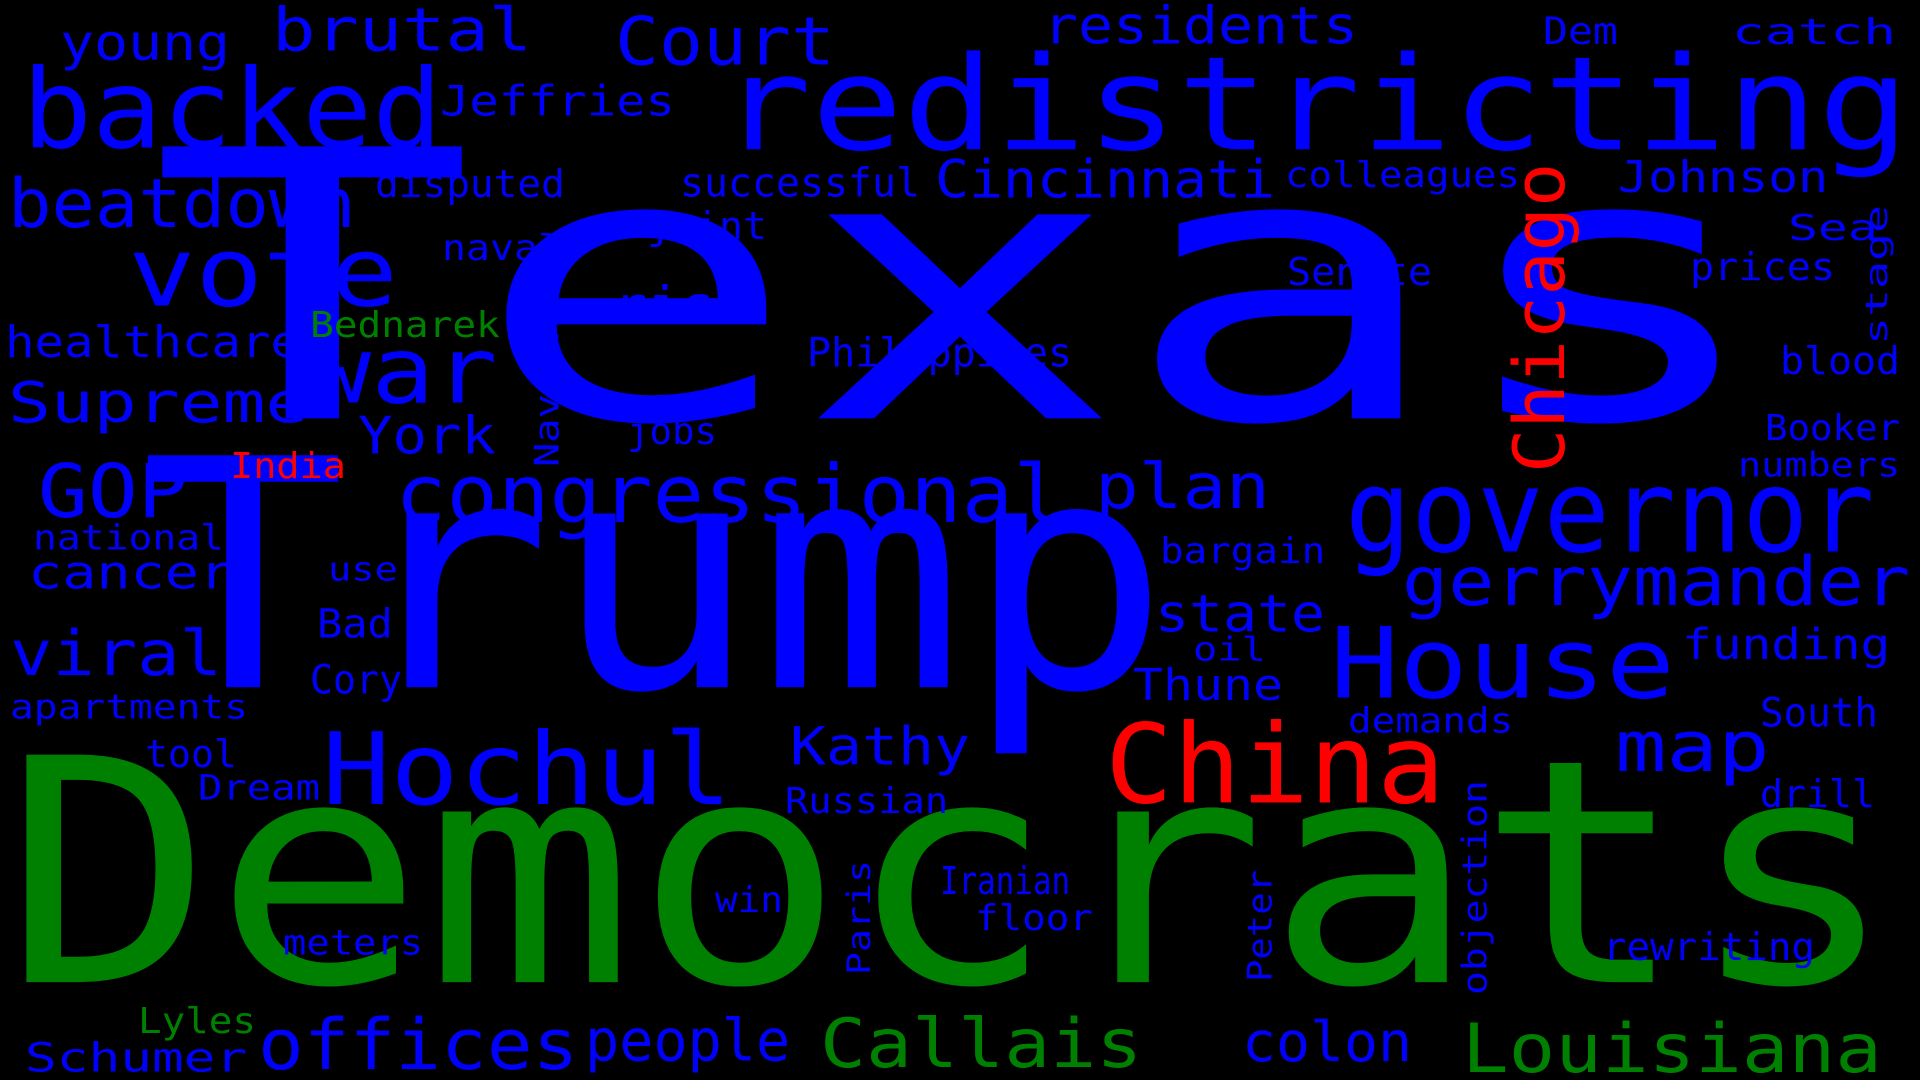 Image resolution: width=1920 pixels, height=1080 pixels. What do you see at coordinates (1034, 917) in the screenshot?
I see `word-floor: floor` at bounding box center [1034, 917].